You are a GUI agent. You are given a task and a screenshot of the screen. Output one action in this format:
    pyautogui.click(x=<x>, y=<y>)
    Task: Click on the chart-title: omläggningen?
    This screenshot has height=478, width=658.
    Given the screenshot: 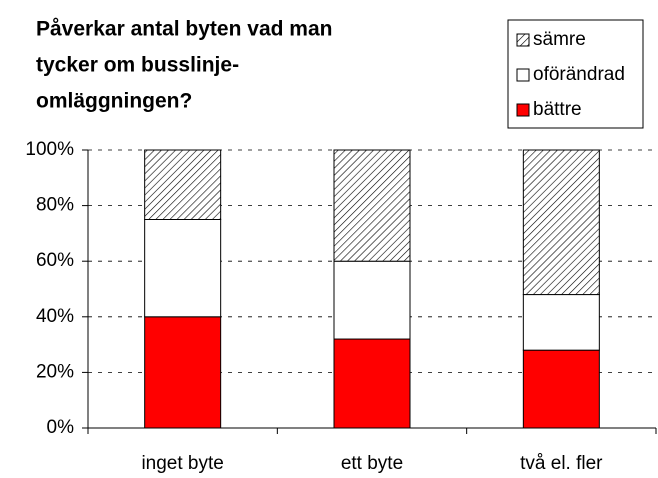 What is the action you would take?
    pyautogui.click(x=114, y=101)
    